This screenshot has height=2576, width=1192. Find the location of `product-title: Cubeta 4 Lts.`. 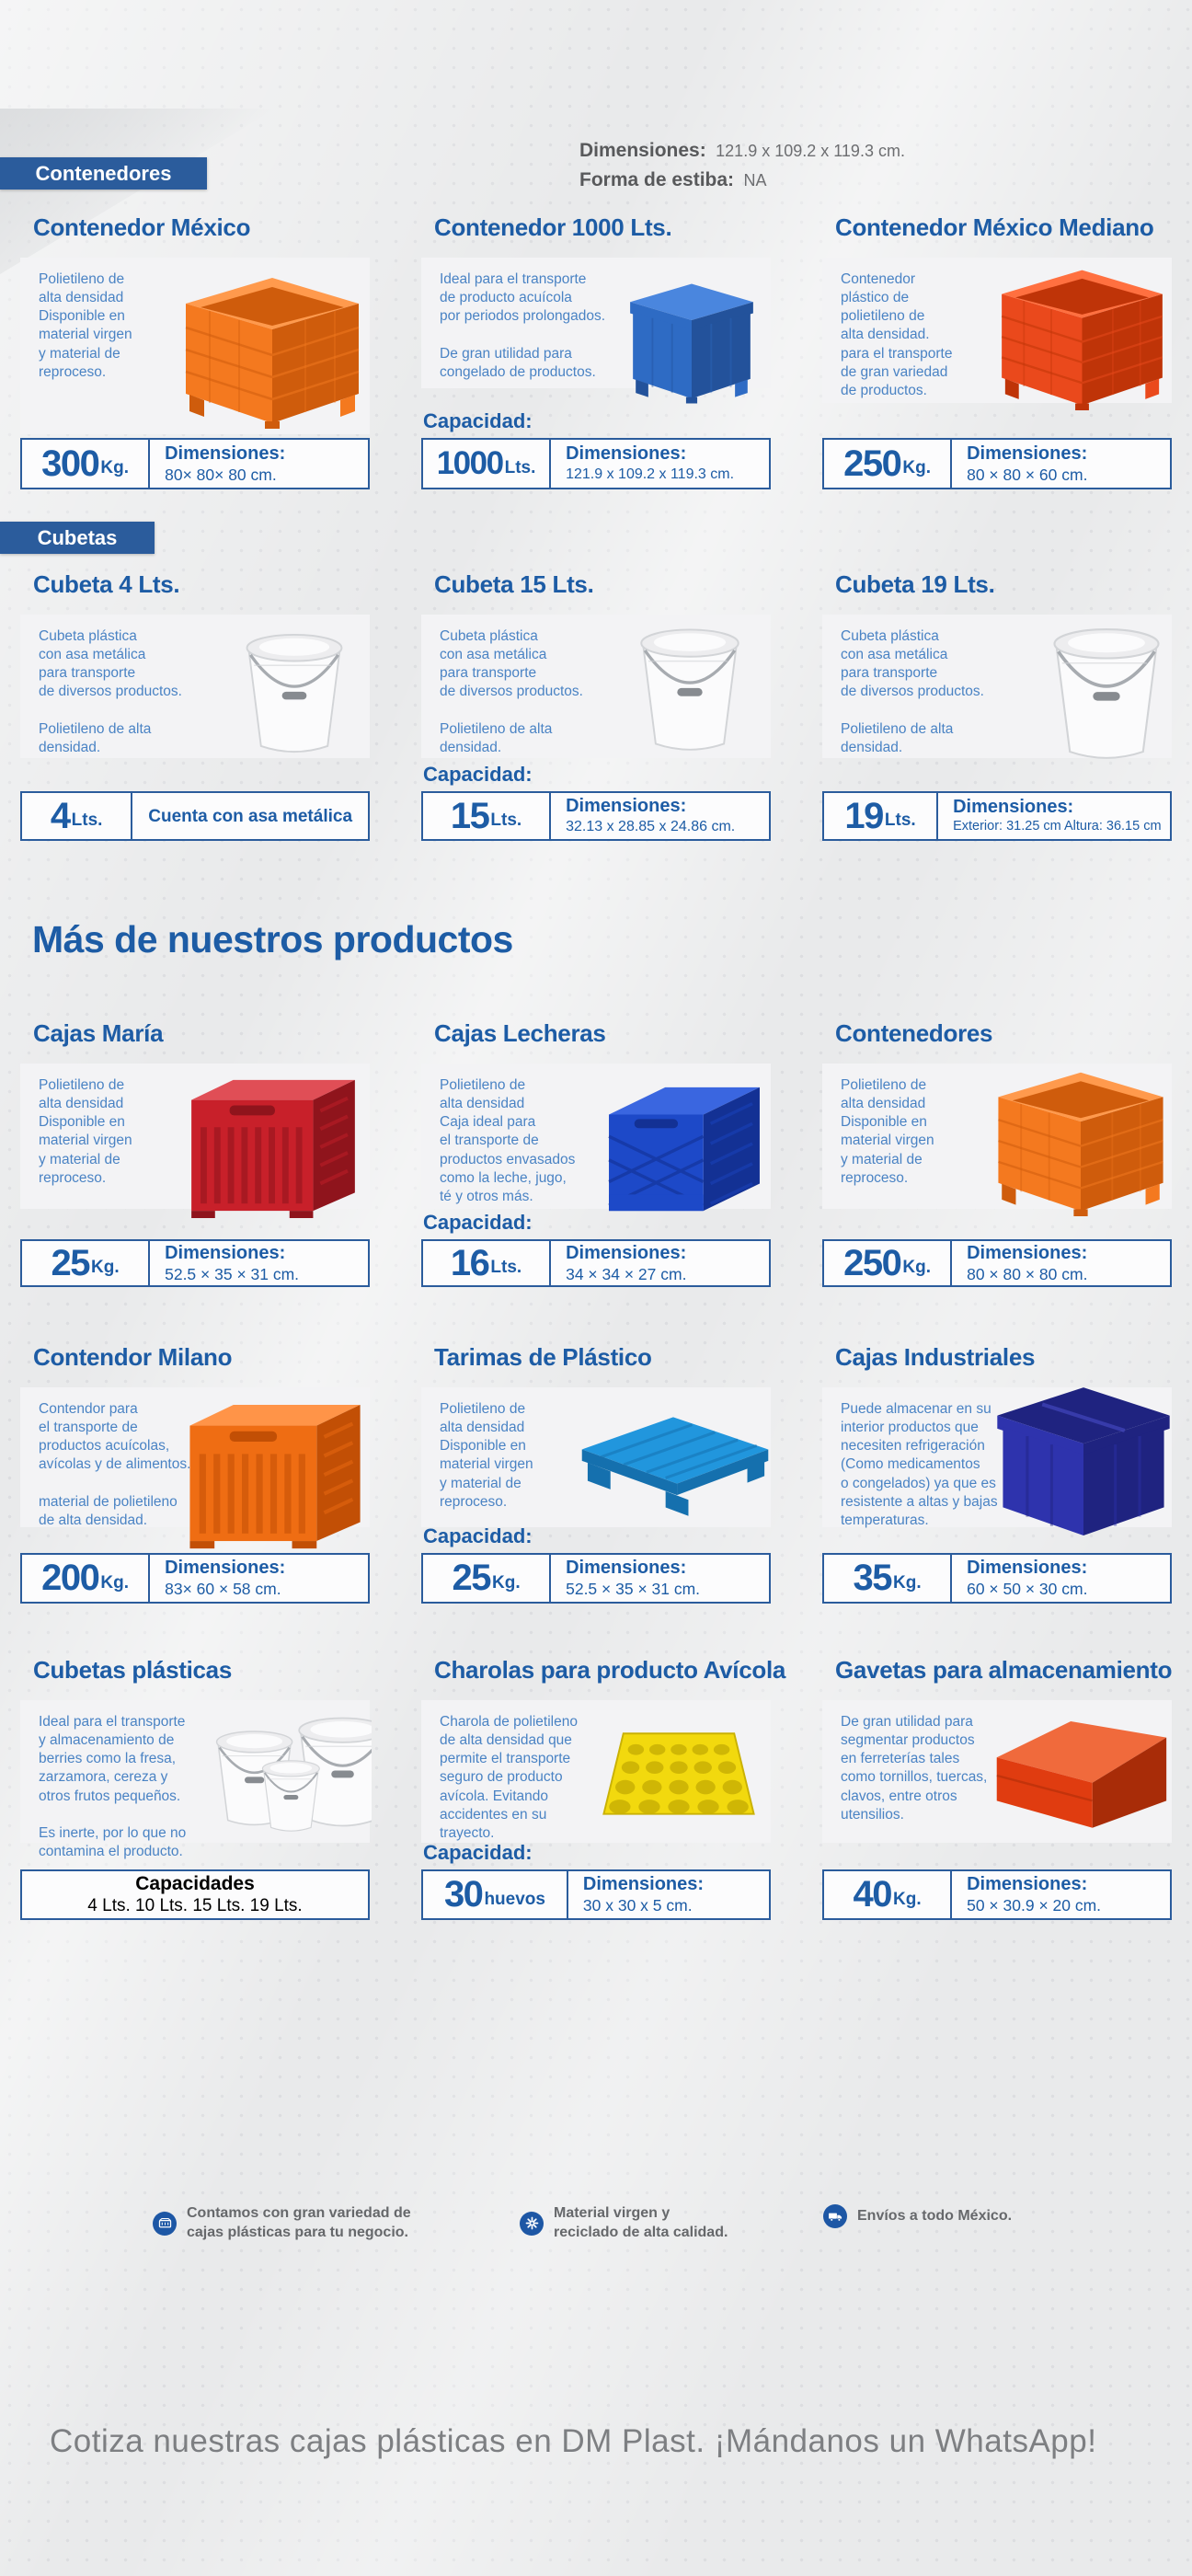

product-title: Cubeta 4 Lts. is located at coordinates (106, 584).